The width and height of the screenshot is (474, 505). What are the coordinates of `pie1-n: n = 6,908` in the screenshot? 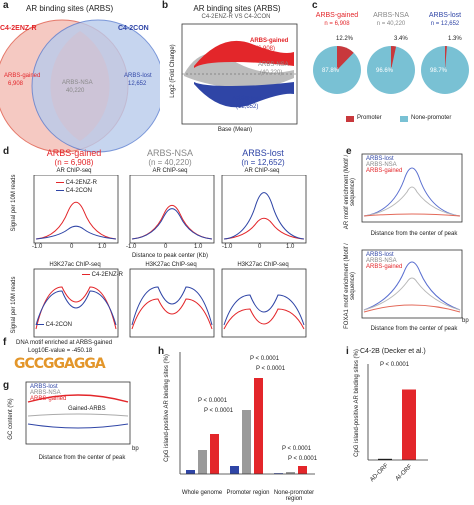 It's located at (337, 24).